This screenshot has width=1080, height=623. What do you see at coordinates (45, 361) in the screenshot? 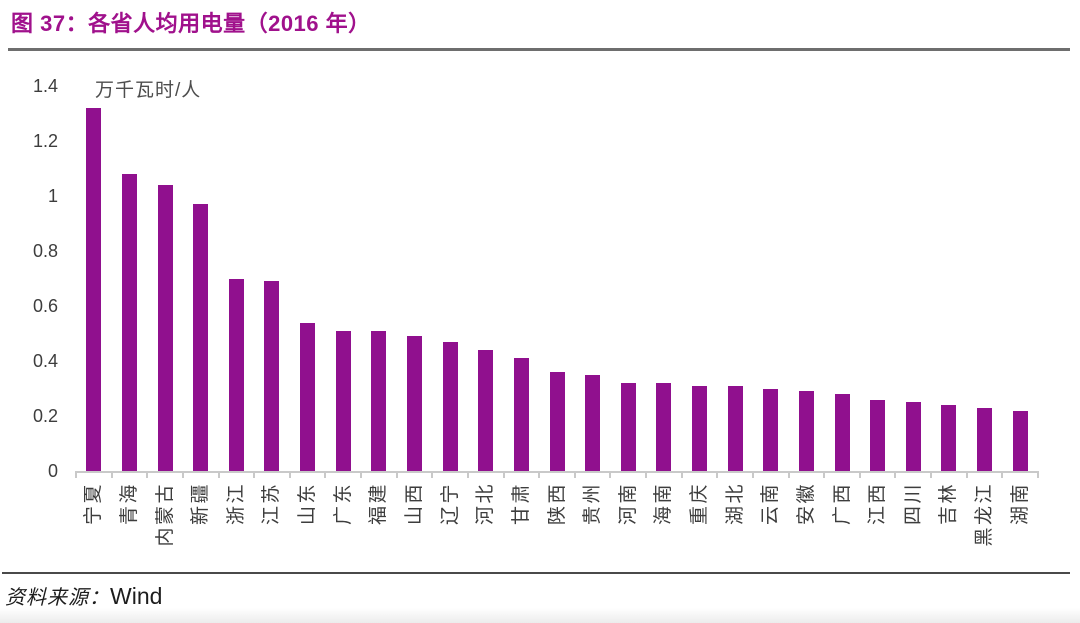
I see `y-axis-tick-label: 0.4` at bounding box center [45, 361].